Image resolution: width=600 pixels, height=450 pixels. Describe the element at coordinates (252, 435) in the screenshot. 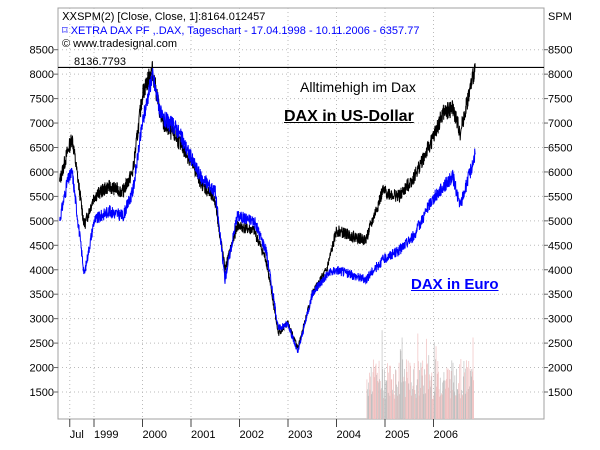

I see `x-tick-label: 2002` at that location.